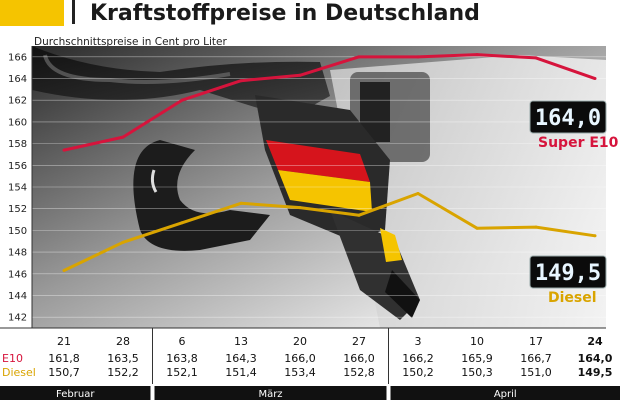 The image size is (620, 400). I want to click on legend-series-name: Diesel, so click(572, 298).